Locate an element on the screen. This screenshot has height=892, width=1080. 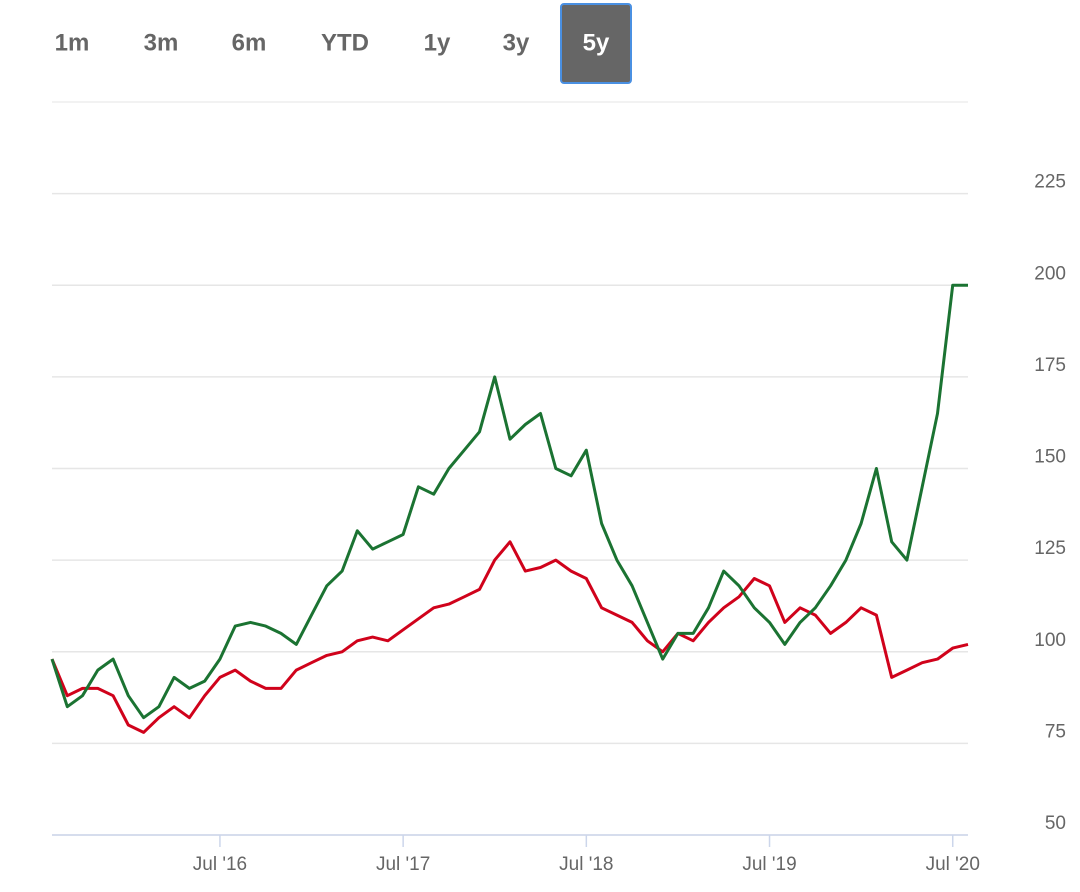
range-button: 5y is located at coordinates (596, 42).